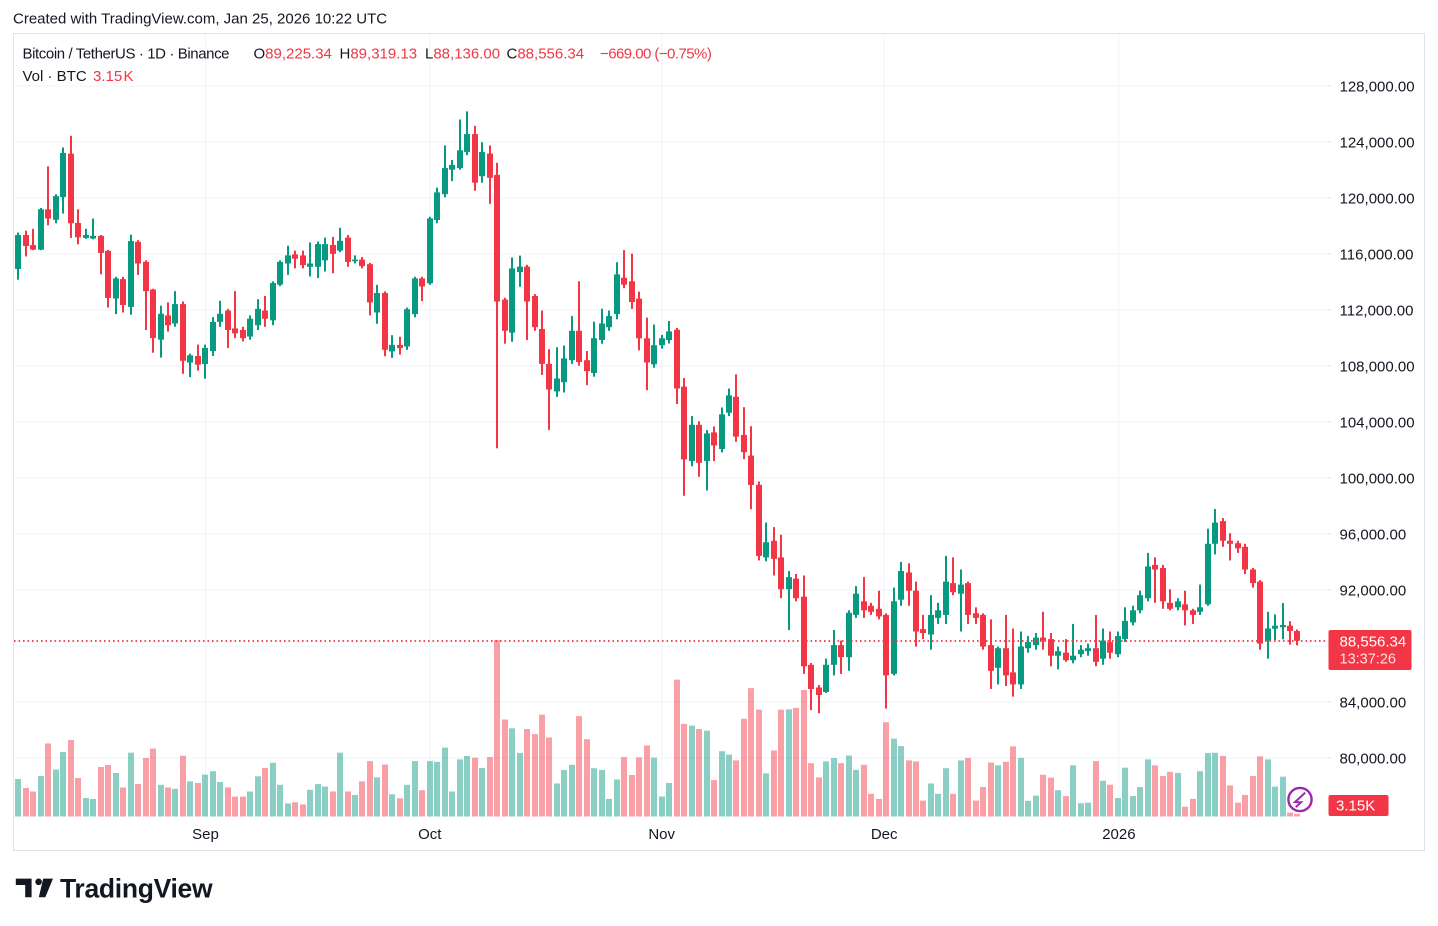 This screenshot has height=926, width=1438. Describe the element at coordinates (1373, 702) in the screenshot. I see `svg-text: 84,000.00` at that location.